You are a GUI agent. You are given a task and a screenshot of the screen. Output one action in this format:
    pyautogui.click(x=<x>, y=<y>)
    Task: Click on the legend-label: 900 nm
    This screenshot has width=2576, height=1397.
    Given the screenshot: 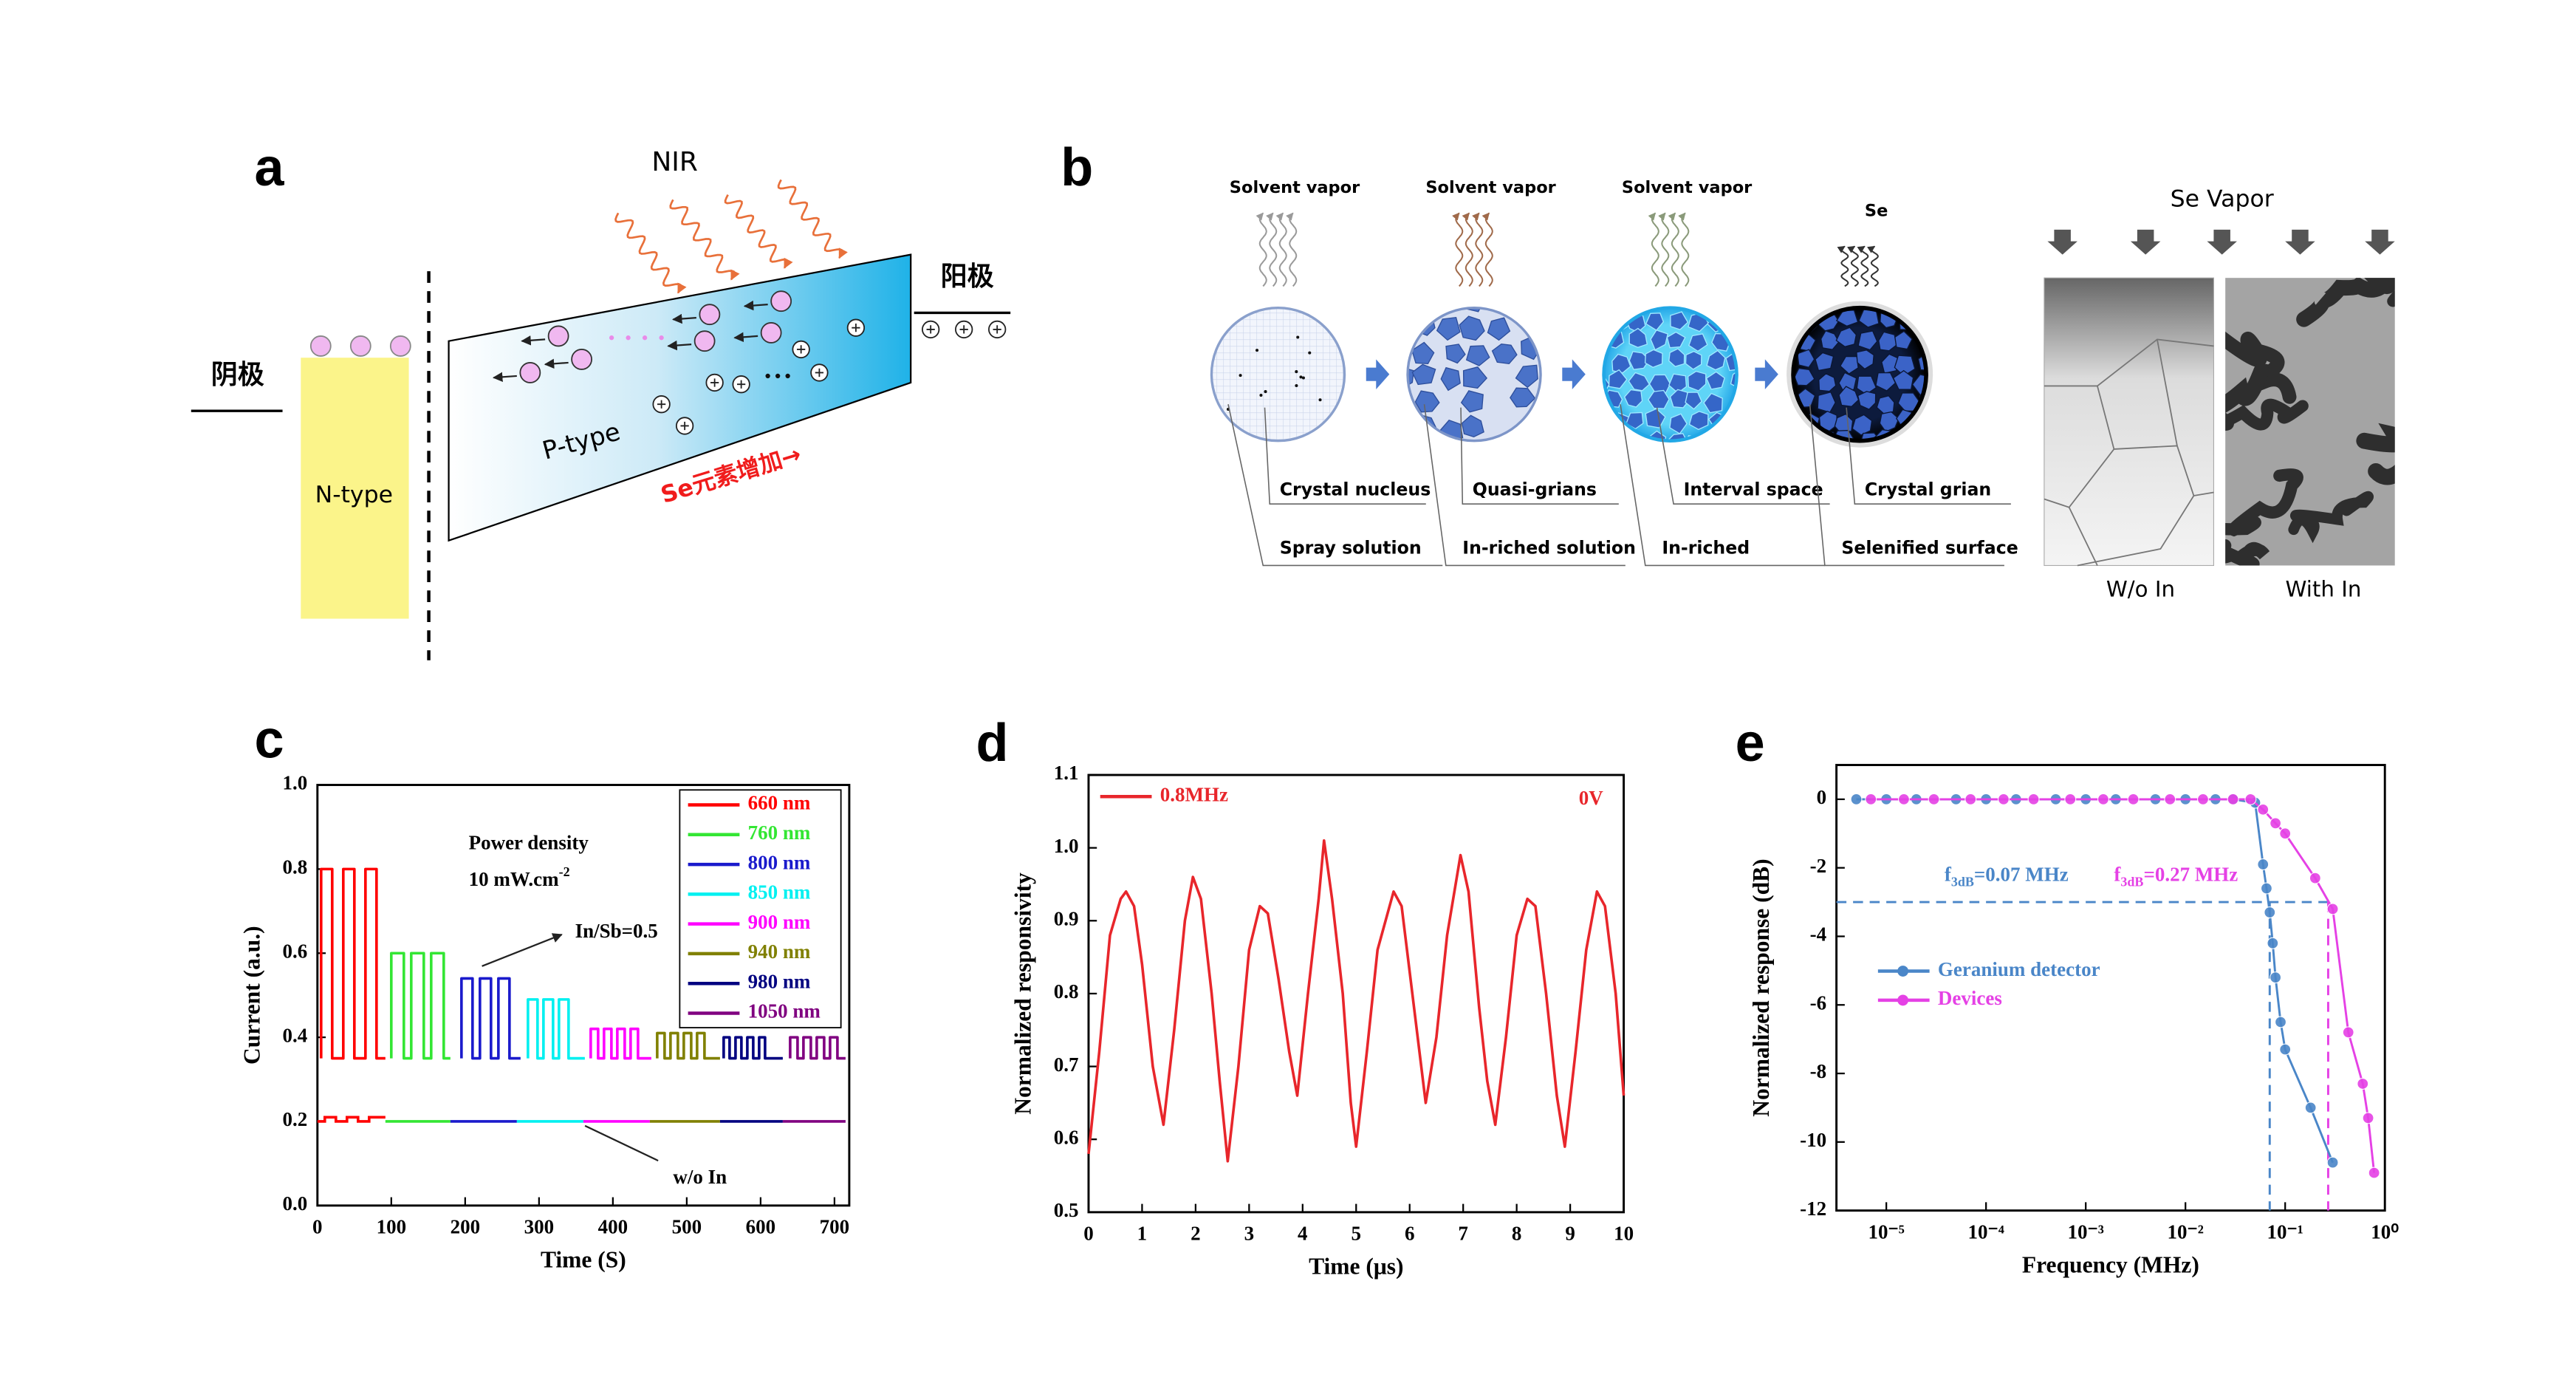 What is the action you would take?
    pyautogui.click(x=779, y=922)
    